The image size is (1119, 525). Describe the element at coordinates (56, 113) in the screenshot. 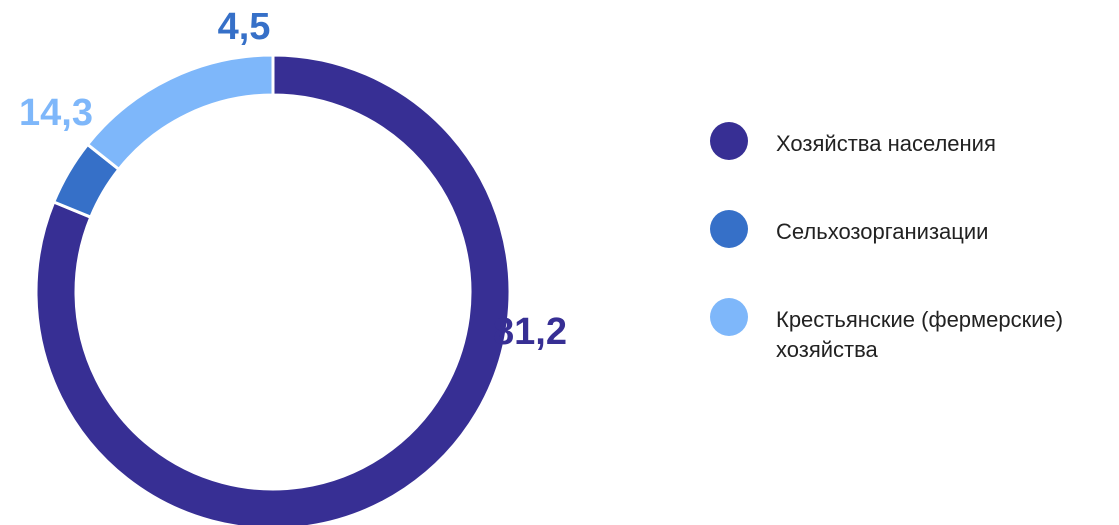

I see `value-label-farms: 14,3` at that location.